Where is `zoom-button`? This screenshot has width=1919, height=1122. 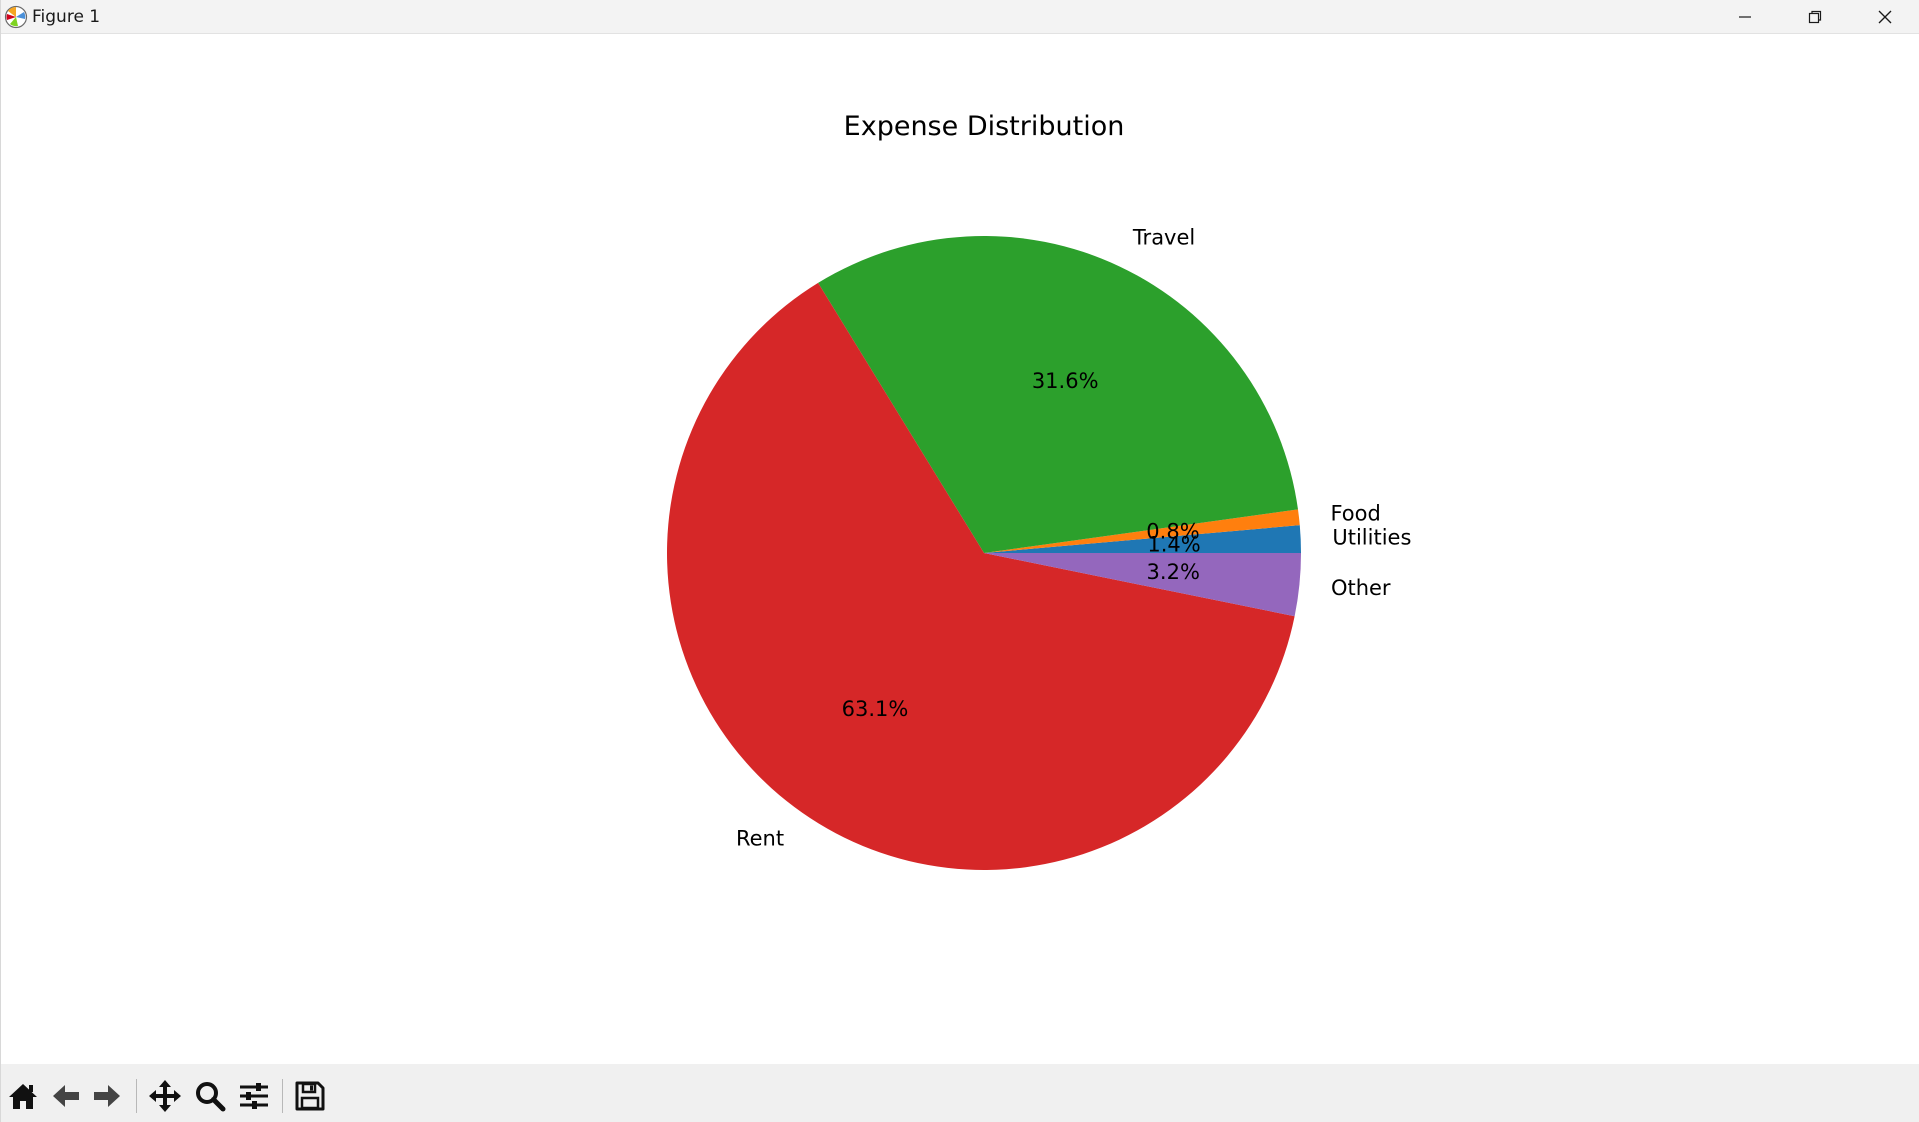 zoom-button is located at coordinates (210, 1096).